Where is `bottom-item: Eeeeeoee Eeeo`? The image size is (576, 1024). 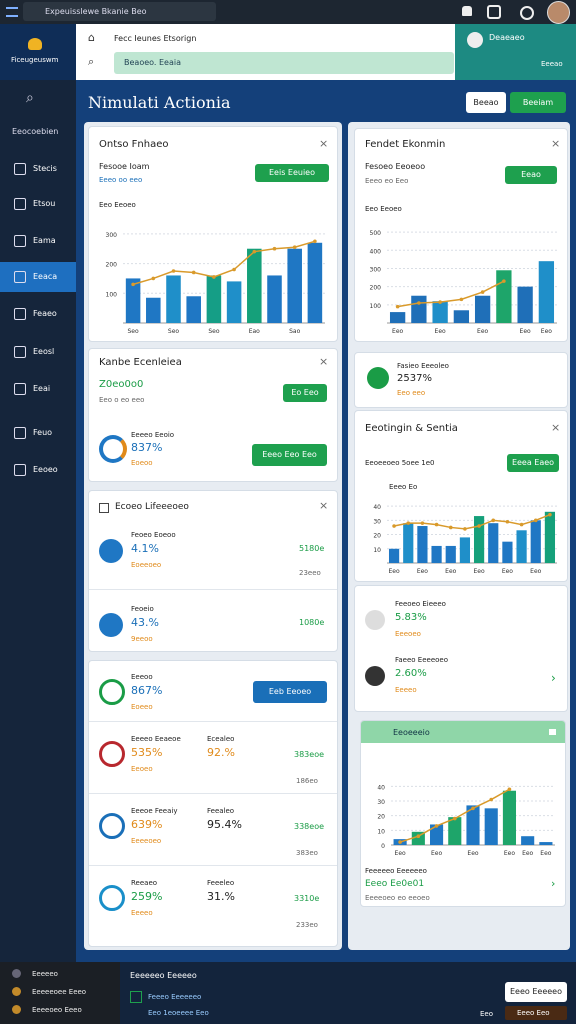 bottom-item: Eeeeeoee Eeeo is located at coordinates (59, 992).